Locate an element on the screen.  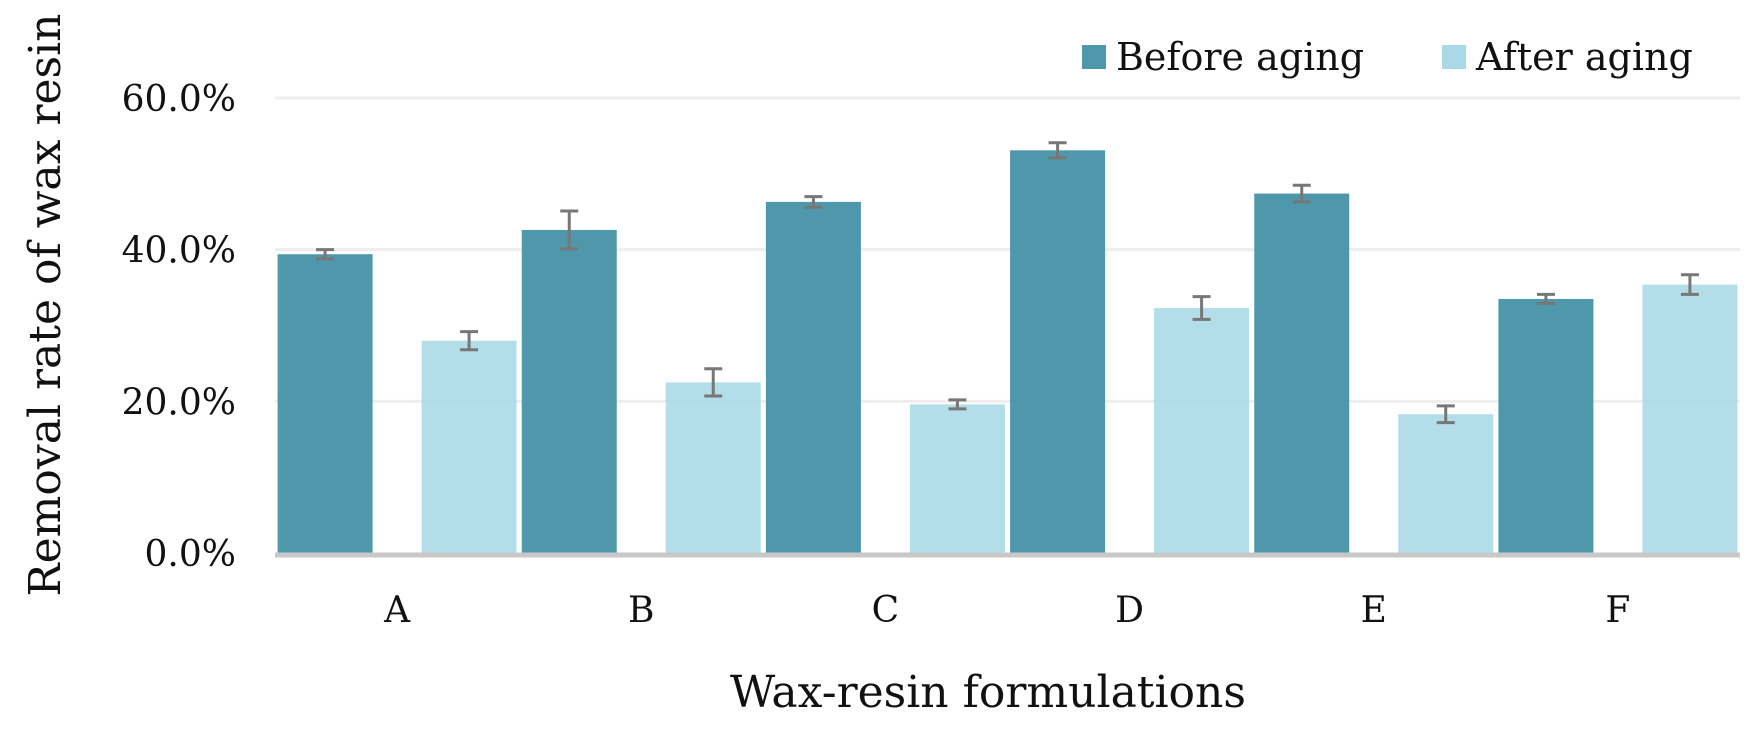
bar-after-aging-F is located at coordinates (1690, 418).